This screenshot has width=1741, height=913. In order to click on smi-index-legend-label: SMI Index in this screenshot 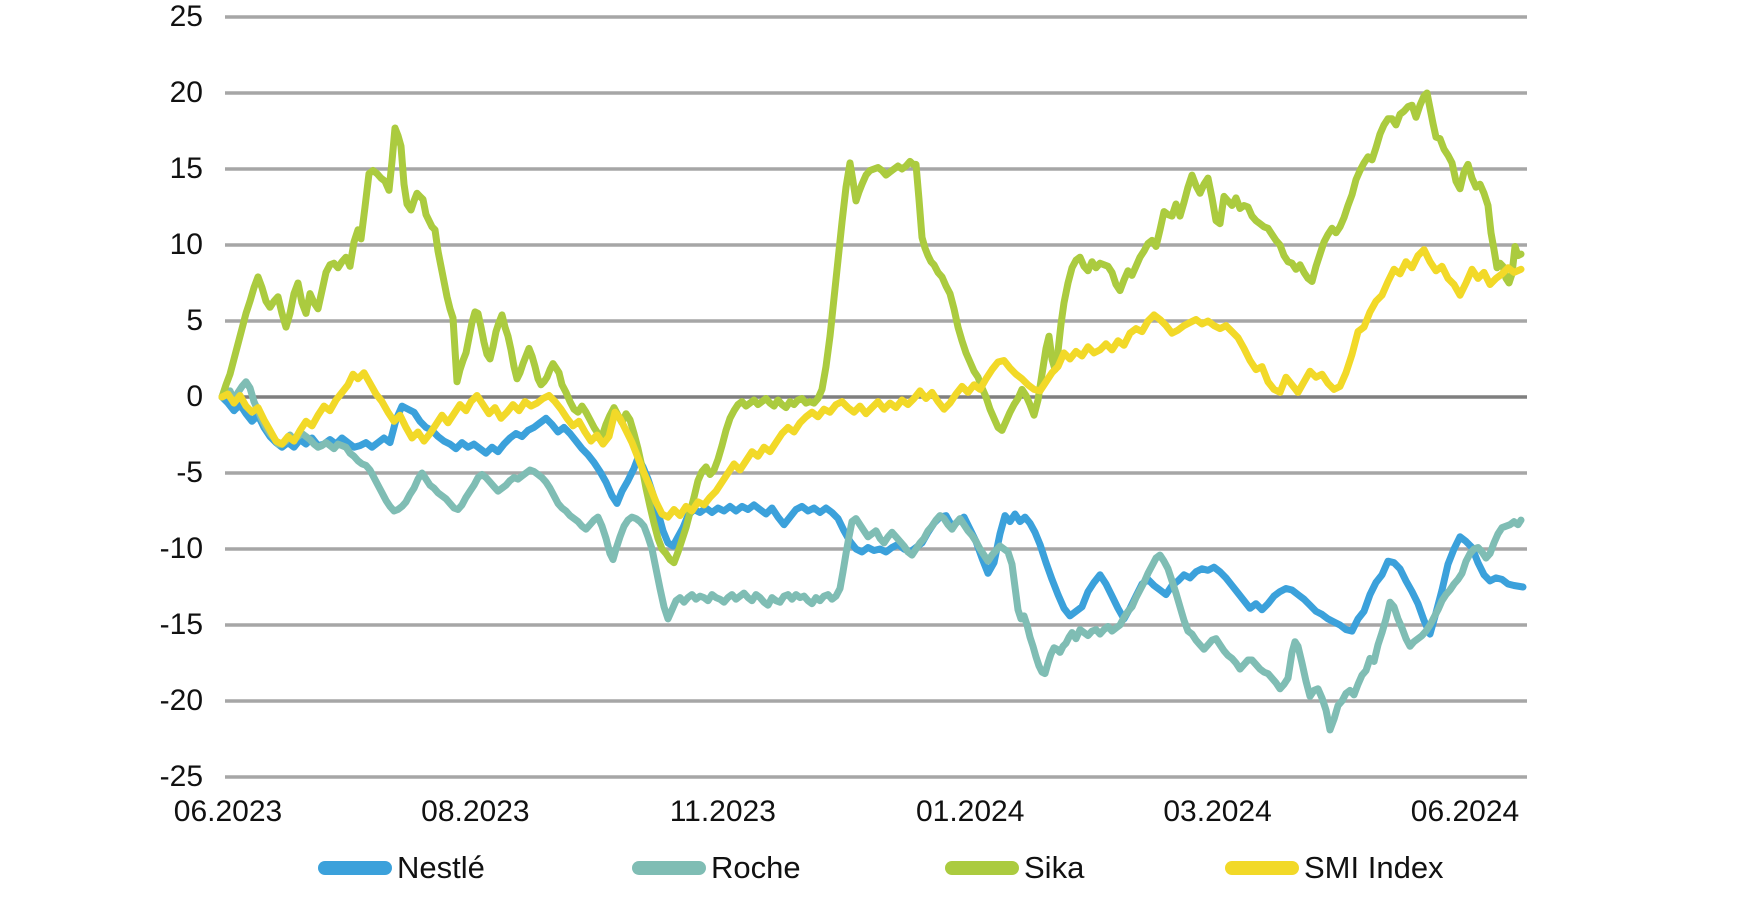, I will do `click(1374, 867)`.